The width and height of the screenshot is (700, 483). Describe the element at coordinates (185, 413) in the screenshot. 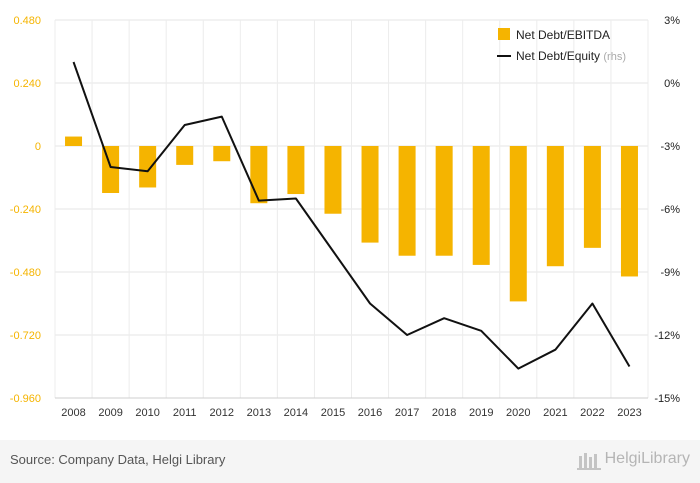

I see `x-tick-label: 2011` at that location.